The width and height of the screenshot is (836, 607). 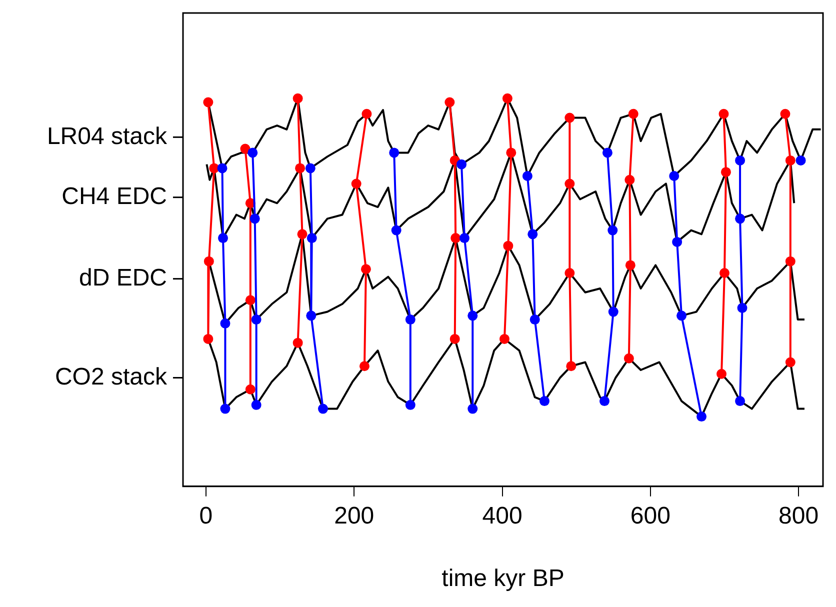 What do you see at coordinates (114, 196) in the screenshot?
I see `legend-label: CH4 EDC` at bounding box center [114, 196].